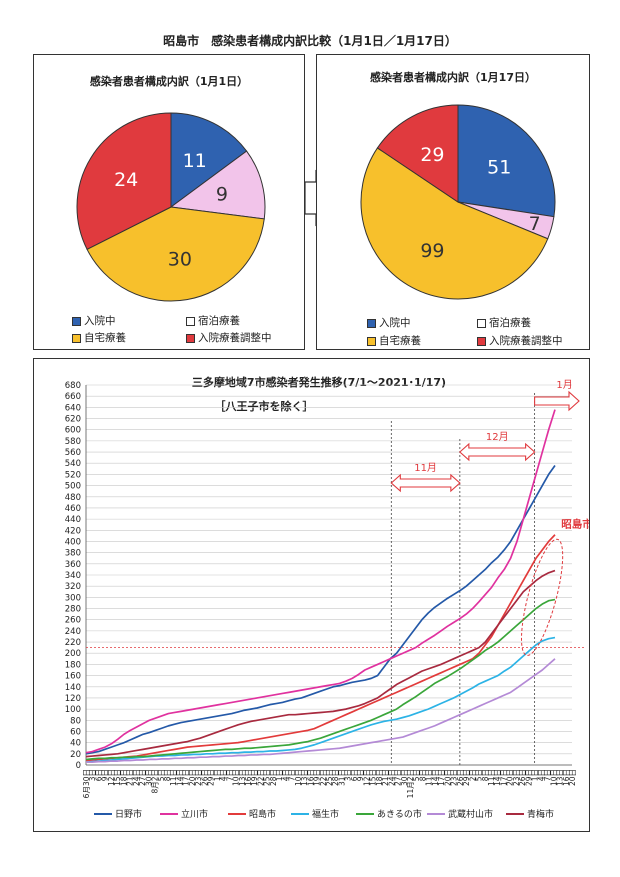  What do you see at coordinates (279, 775) in the screenshot?
I see `x-tick-label: 1日` at bounding box center [279, 775].